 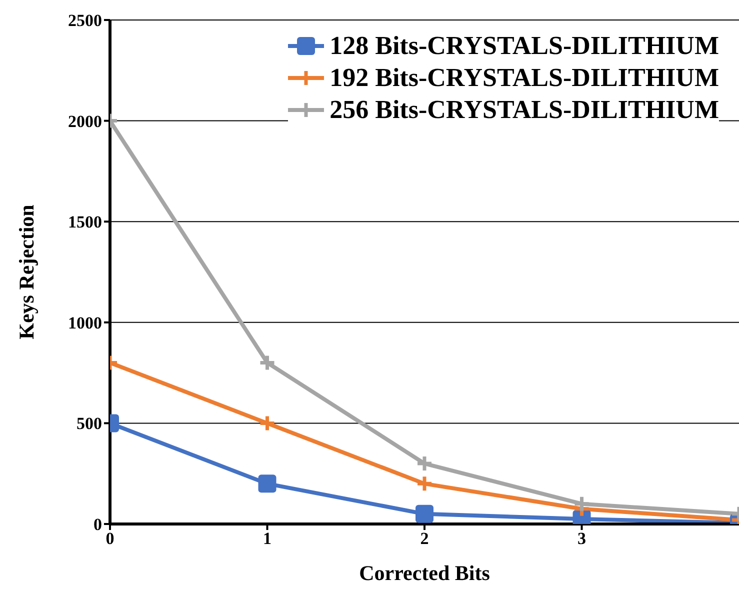 I want to click on x-tick-label: 3, so click(x=582, y=538).